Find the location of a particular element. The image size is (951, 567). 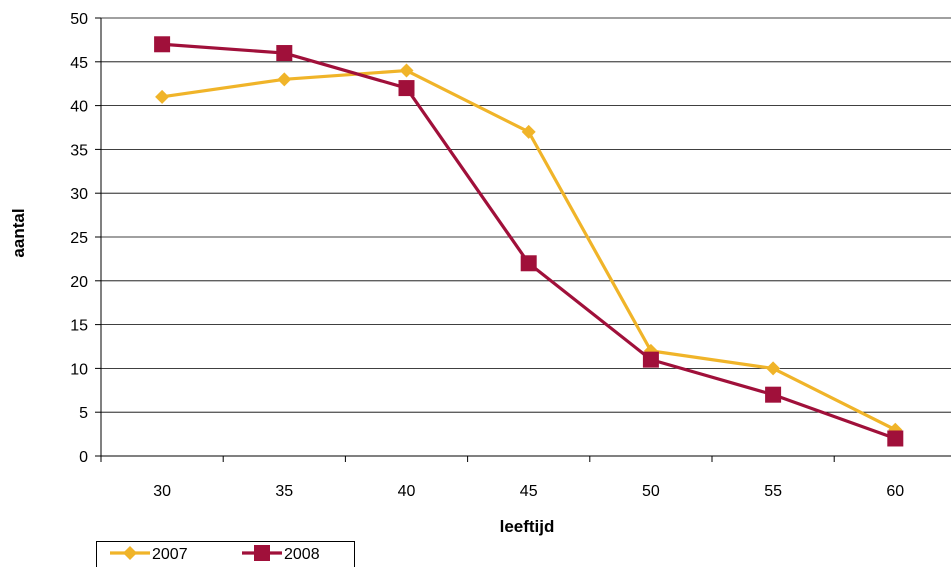

y-axis-label: aantal is located at coordinates (18, 232).